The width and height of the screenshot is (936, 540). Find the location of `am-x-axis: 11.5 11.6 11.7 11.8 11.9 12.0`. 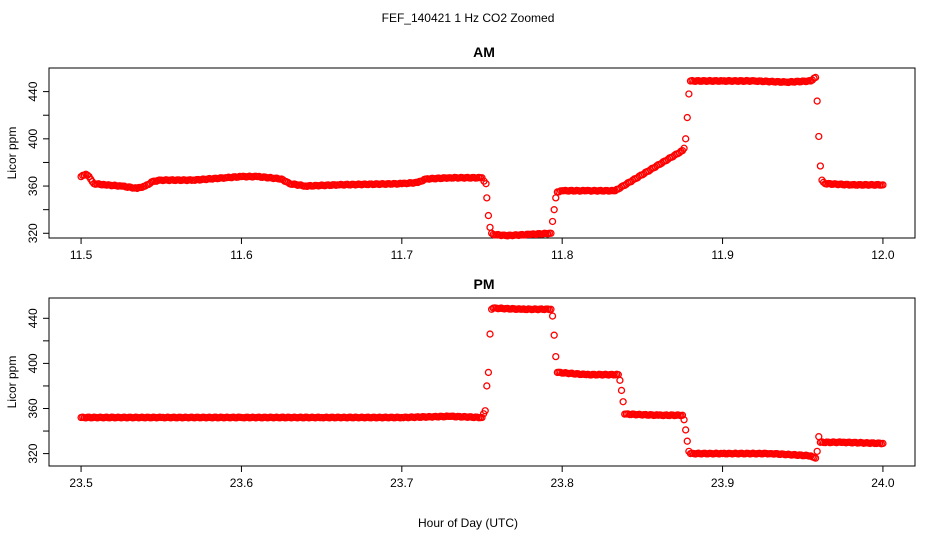

am-x-axis: 11.5 11.6 11.7 11.8 11.9 12.0 is located at coordinates (482, 250).